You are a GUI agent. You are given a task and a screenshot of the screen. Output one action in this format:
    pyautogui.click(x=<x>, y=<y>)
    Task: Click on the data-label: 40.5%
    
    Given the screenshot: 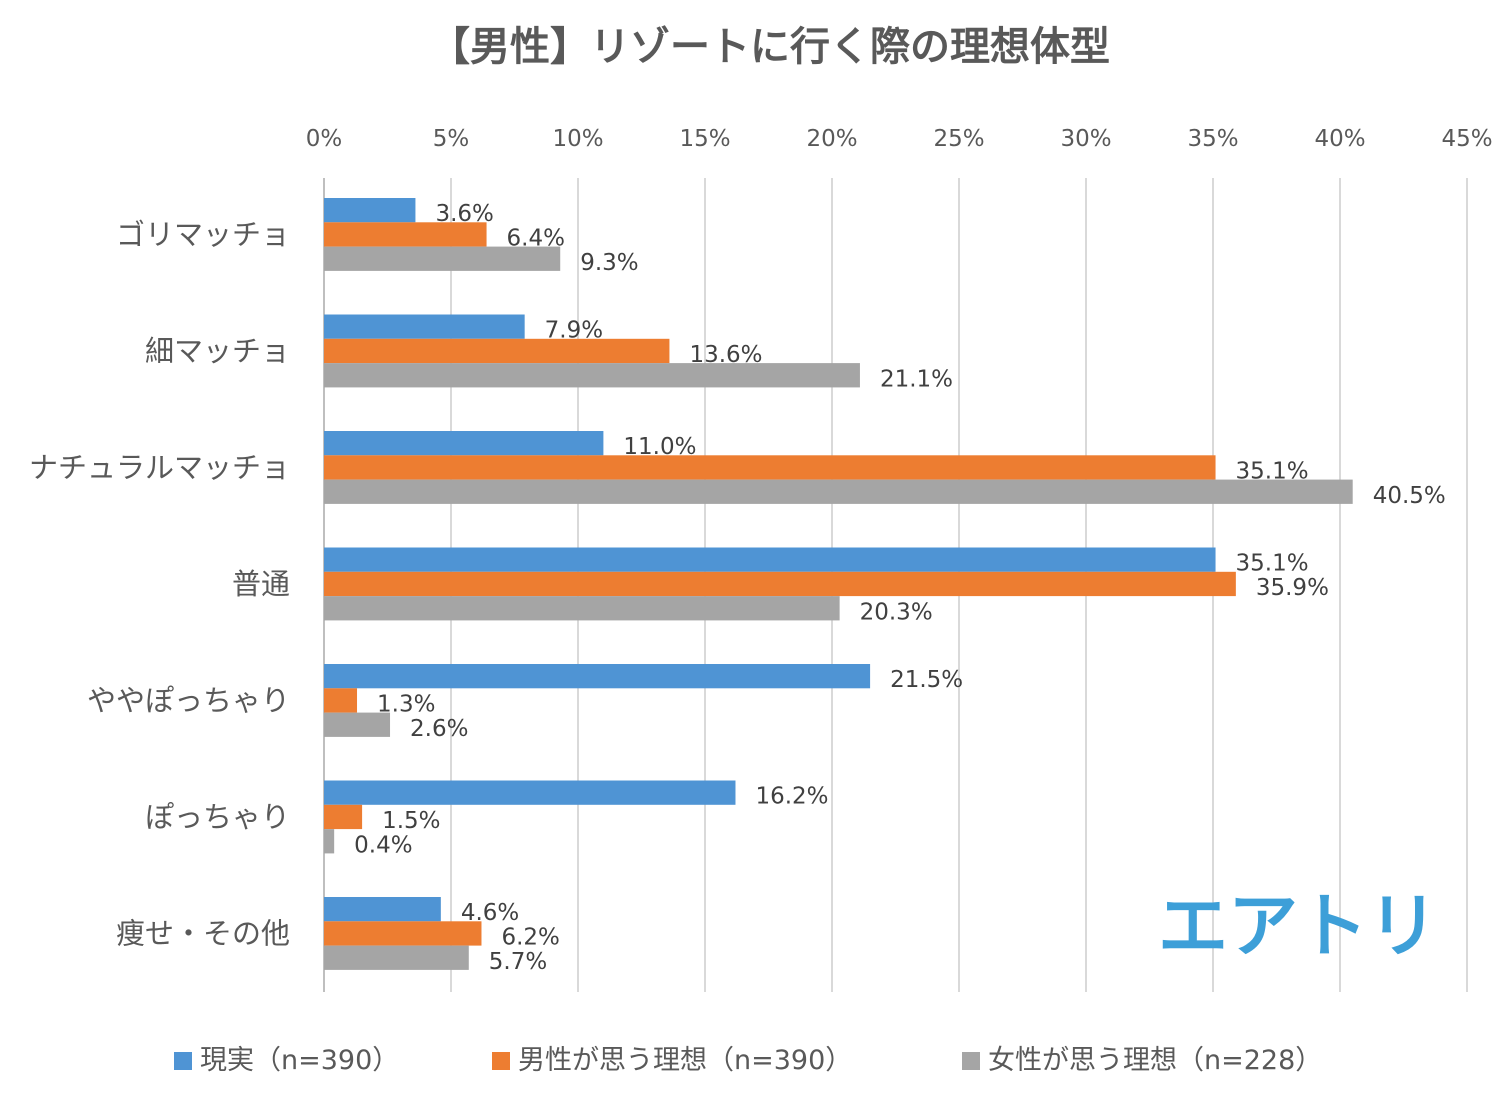 What is the action you would take?
    pyautogui.click(x=1409, y=496)
    